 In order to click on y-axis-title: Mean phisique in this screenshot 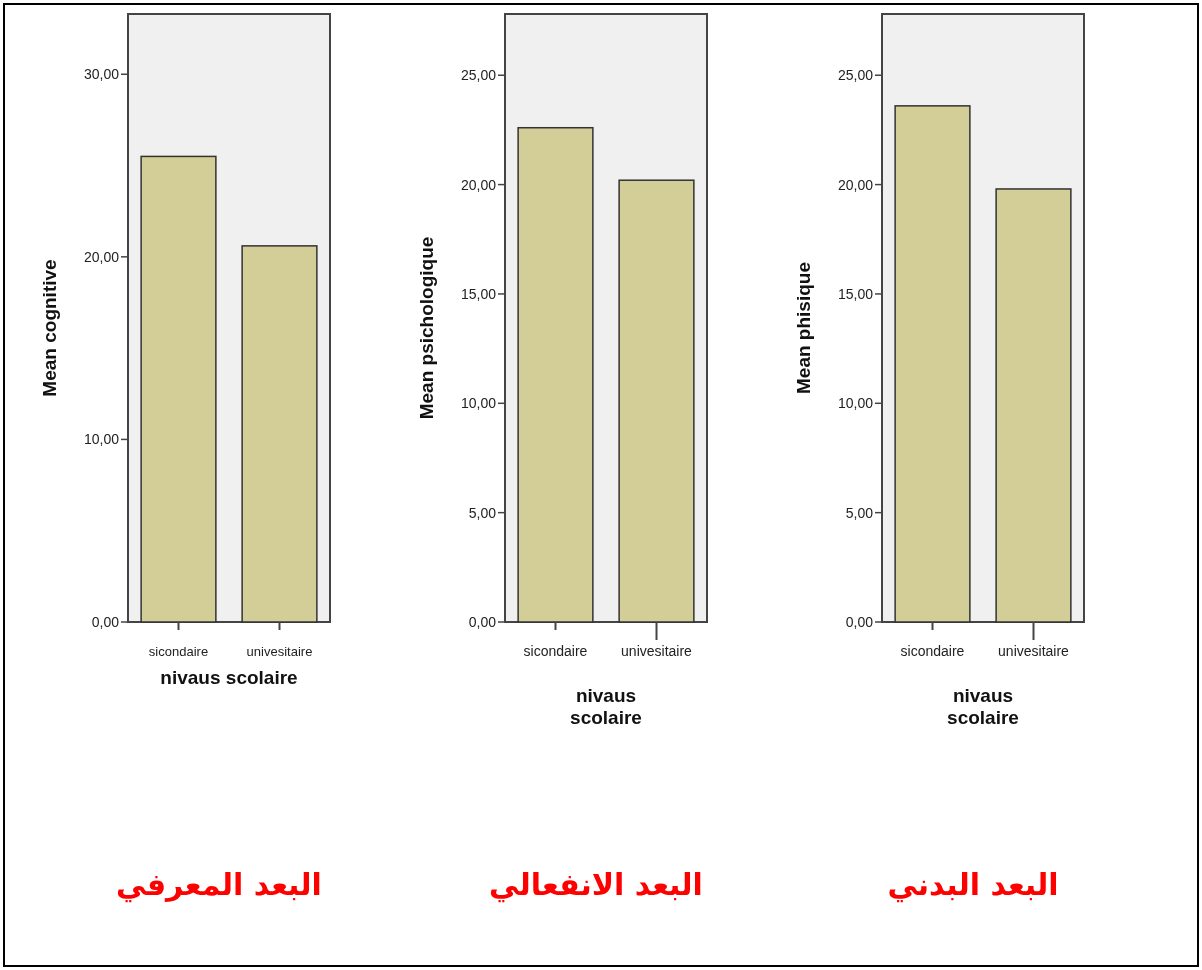, I will do `click(803, 328)`.